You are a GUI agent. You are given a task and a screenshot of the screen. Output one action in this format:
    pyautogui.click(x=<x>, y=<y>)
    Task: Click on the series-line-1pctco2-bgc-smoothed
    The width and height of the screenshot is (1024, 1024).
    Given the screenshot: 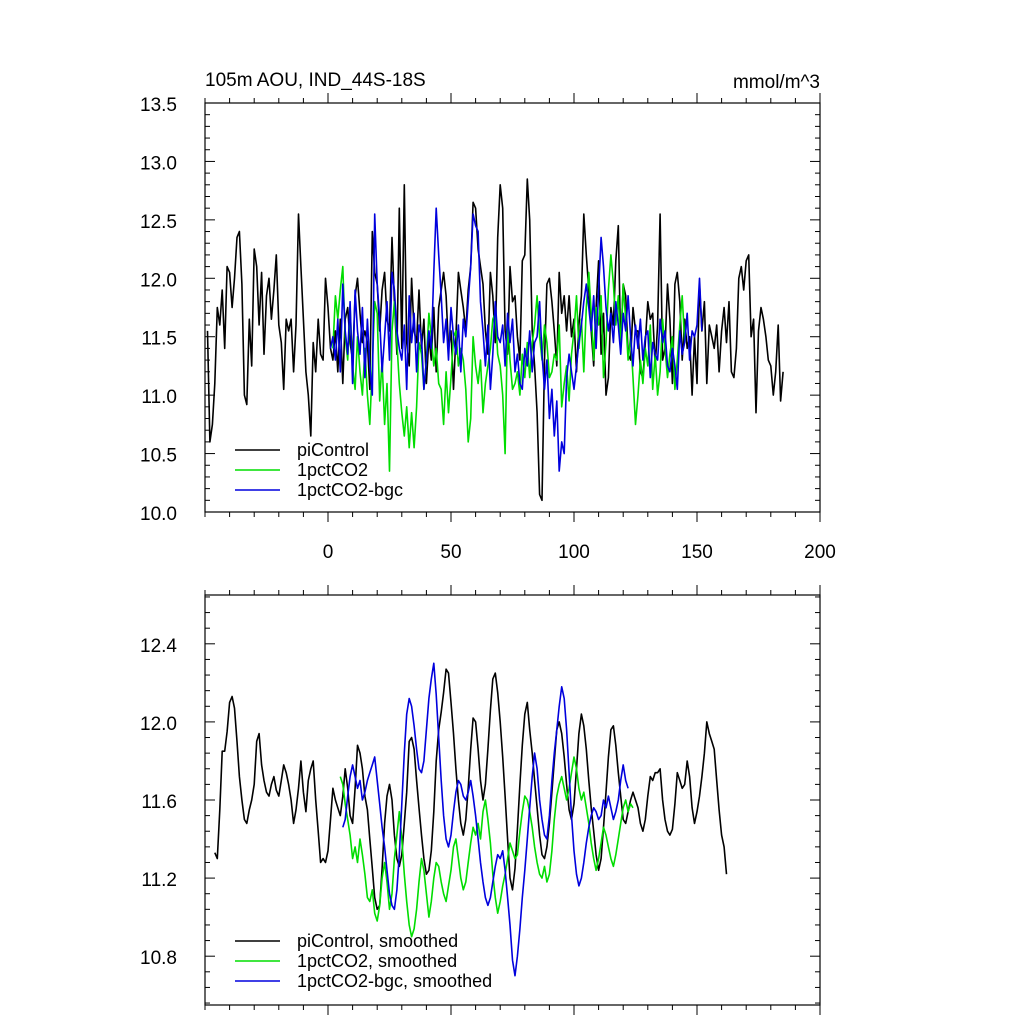 What is the action you would take?
    pyautogui.click(x=485, y=819)
    